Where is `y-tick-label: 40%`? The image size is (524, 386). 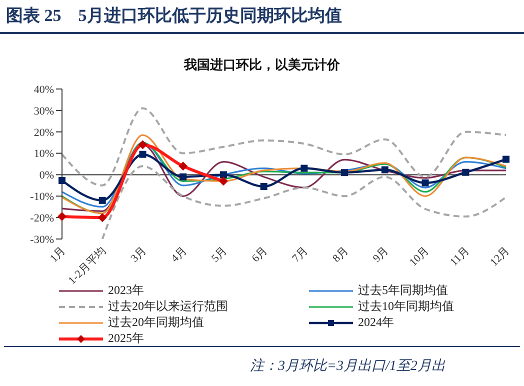 y-tick-label: 40% is located at coordinates (44, 90).